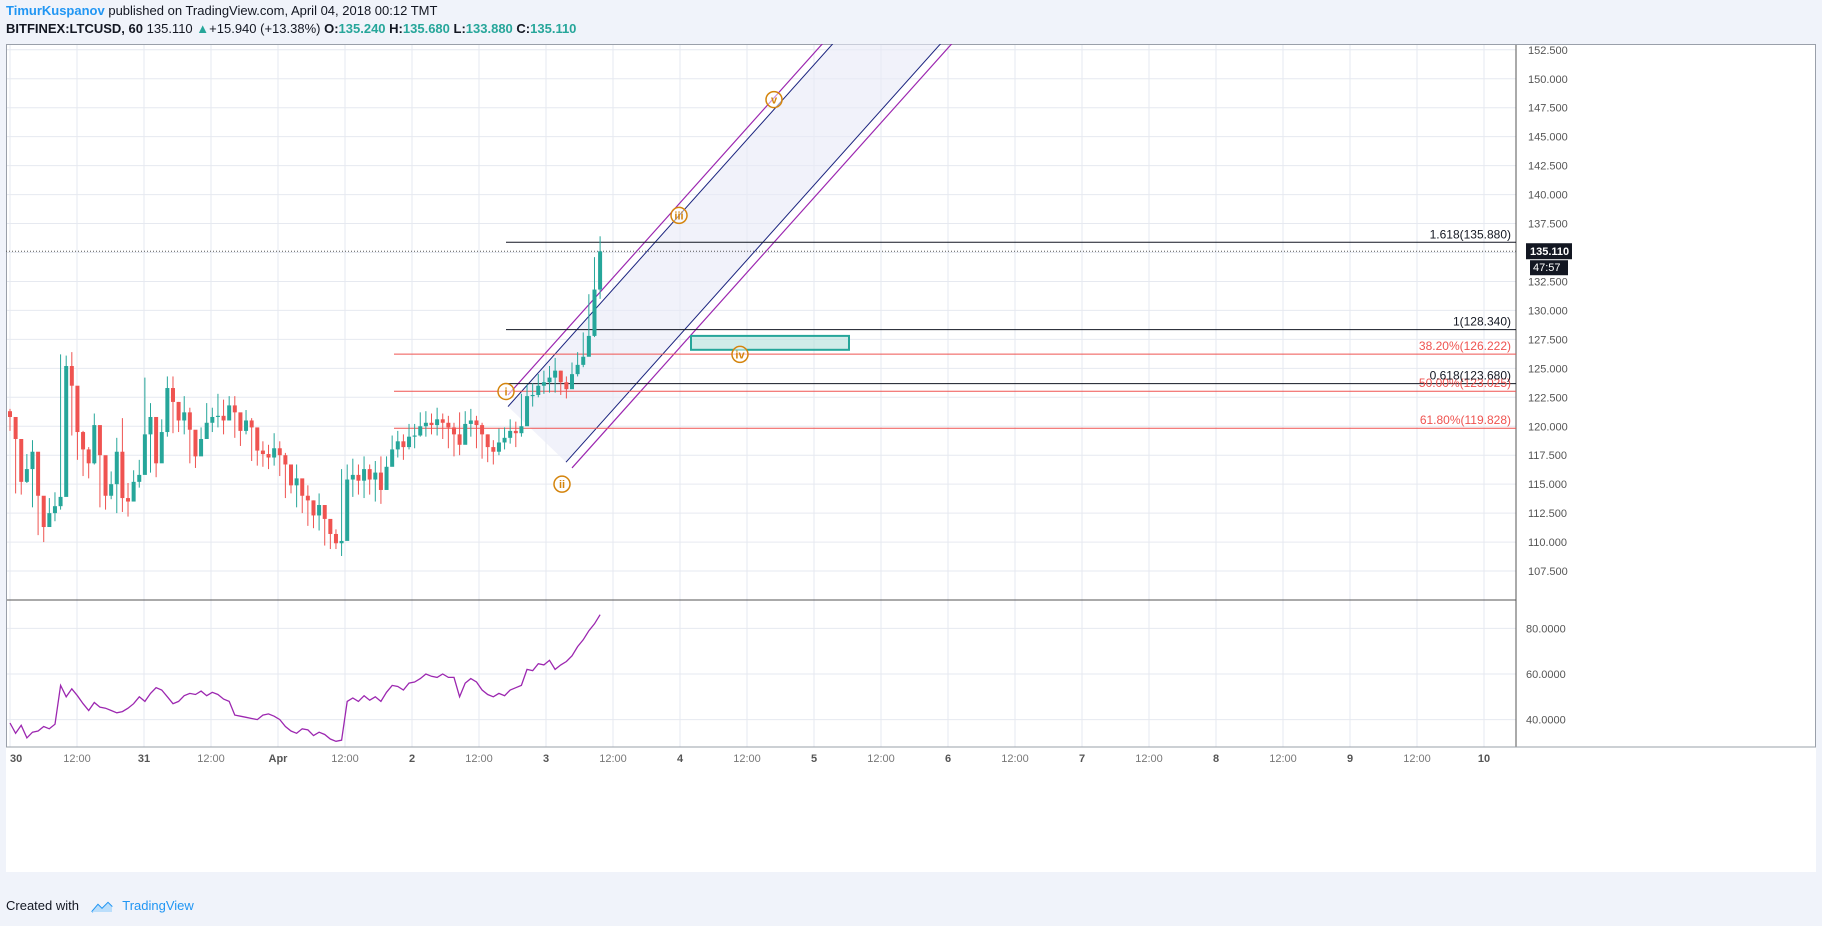 The width and height of the screenshot is (1822, 926). What do you see at coordinates (1548, 167) in the screenshot?
I see `price-axis-tick: 142.500` at bounding box center [1548, 167].